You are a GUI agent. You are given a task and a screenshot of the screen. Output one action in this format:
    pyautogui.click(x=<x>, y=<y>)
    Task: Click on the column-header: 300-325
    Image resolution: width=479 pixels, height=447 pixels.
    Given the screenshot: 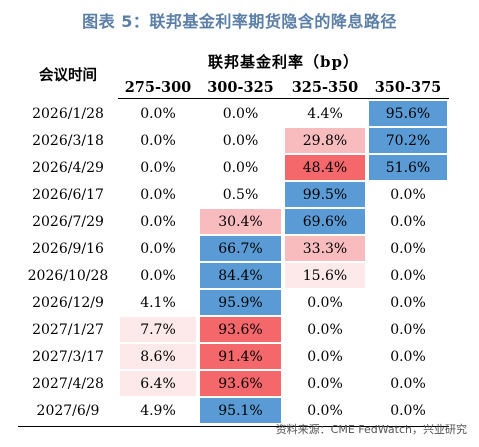 What is the action you would take?
    pyautogui.click(x=240, y=87)
    